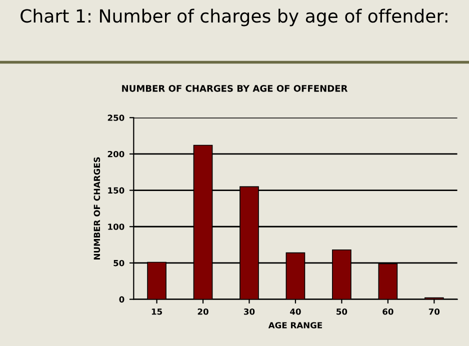 The height and width of the screenshot is (346, 469). What do you see at coordinates (116, 154) in the screenshot?
I see `y-tick-label: 200` at bounding box center [116, 154].